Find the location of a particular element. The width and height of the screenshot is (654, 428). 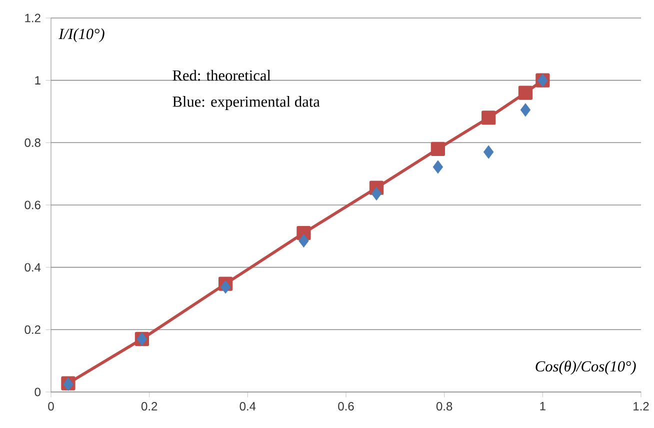

x-axis-title: Cos(θ)/Cos(10°) is located at coordinates (586, 367).